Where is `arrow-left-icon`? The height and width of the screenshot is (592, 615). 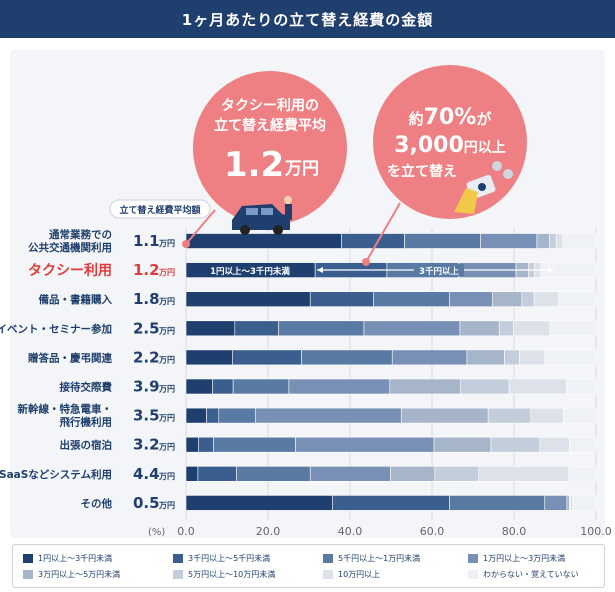
arrow-left-icon is located at coordinates (320, 270).